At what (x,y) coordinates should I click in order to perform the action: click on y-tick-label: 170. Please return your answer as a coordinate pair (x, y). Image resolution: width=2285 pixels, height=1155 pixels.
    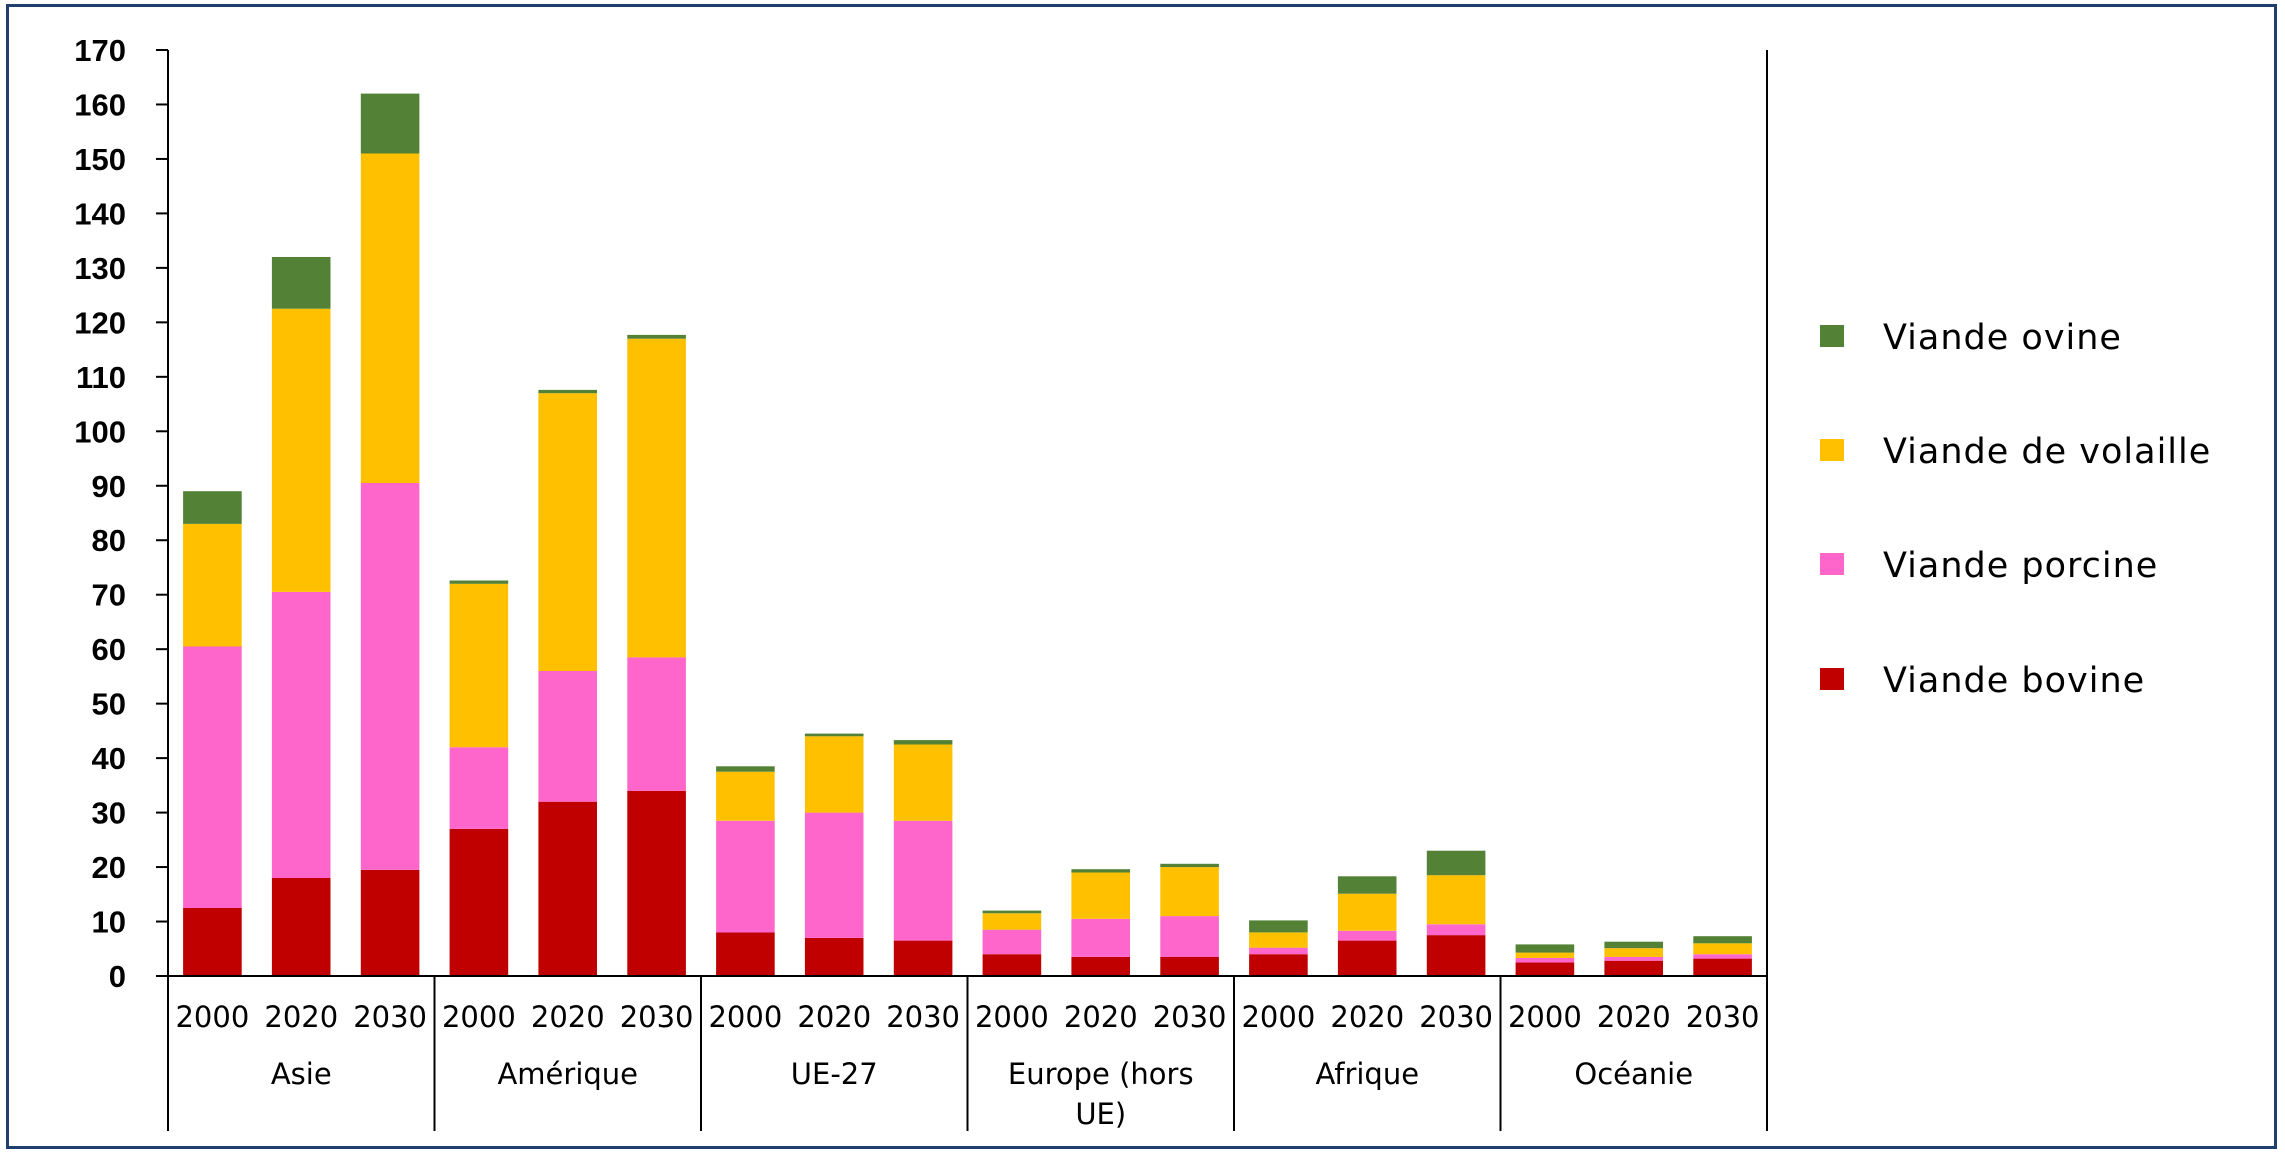
    Looking at the image, I should click on (100, 50).